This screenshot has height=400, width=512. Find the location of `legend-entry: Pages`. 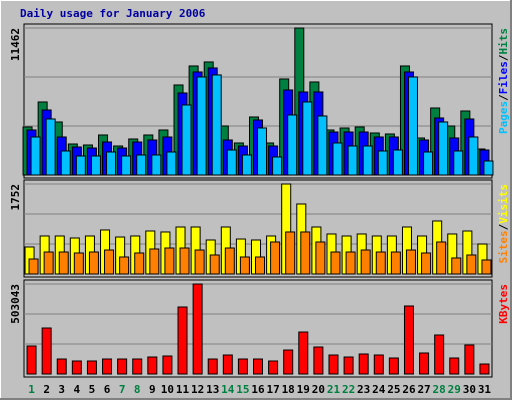

legend-entry: Pages is located at coordinates (503, 117).